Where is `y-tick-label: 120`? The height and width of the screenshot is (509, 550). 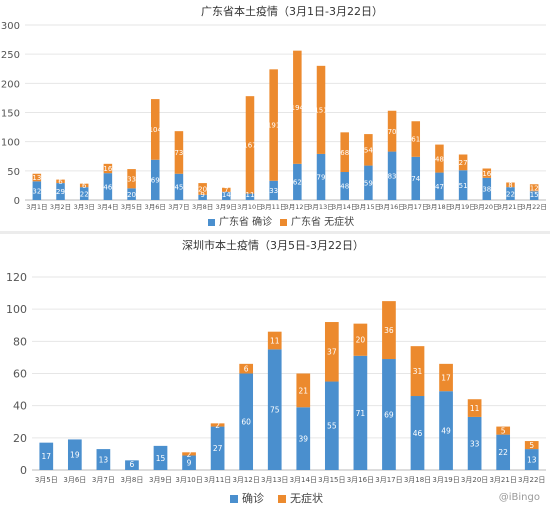 y-tick-label: 120 is located at coordinates (16, 277).